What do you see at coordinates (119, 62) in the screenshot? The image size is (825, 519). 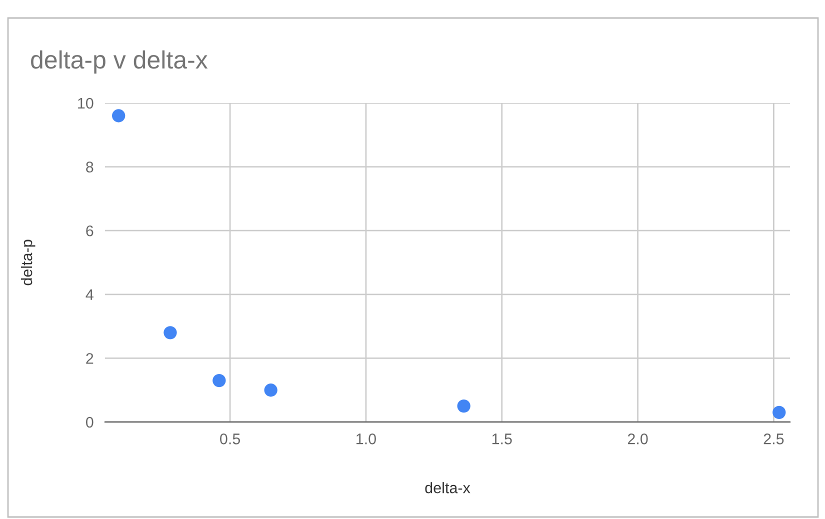 I see `chart-title: delta-p v delta-x` at bounding box center [119, 62].